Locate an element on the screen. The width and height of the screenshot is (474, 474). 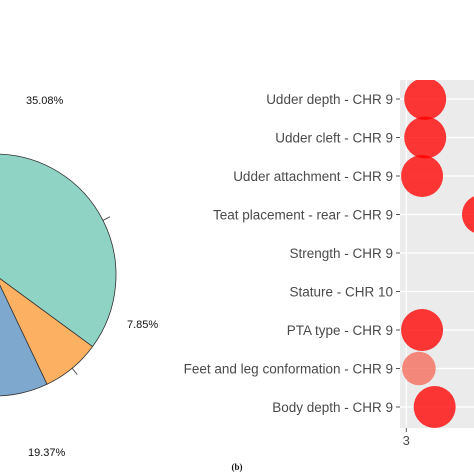
y-tick-label: Udder attachment - CHR 9 is located at coordinates (313, 176).